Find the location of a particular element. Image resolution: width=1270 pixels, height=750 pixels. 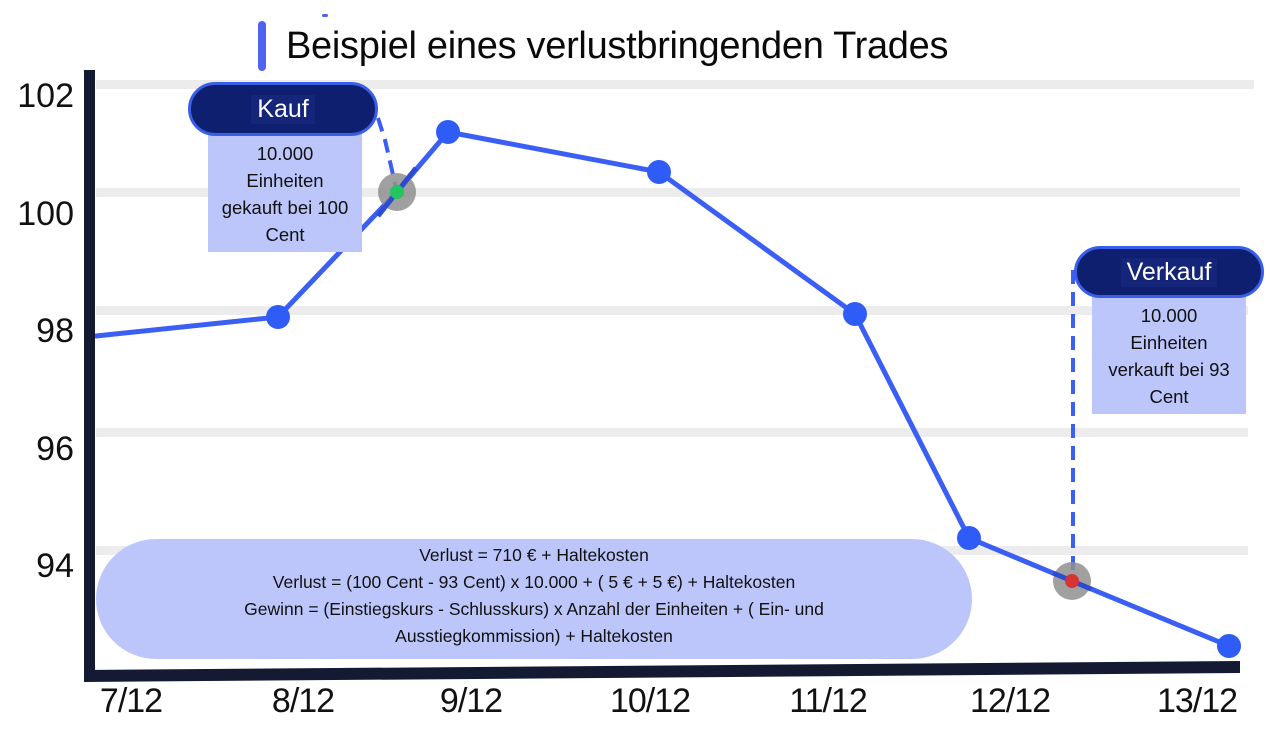

sell-callout-line: 10.000 is located at coordinates (1169, 315).